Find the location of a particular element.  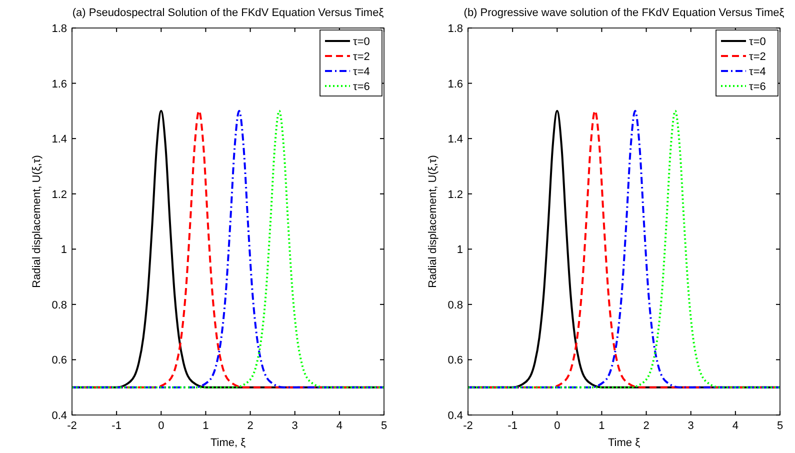

x-axis-title: Time ξ is located at coordinates (624, 443).